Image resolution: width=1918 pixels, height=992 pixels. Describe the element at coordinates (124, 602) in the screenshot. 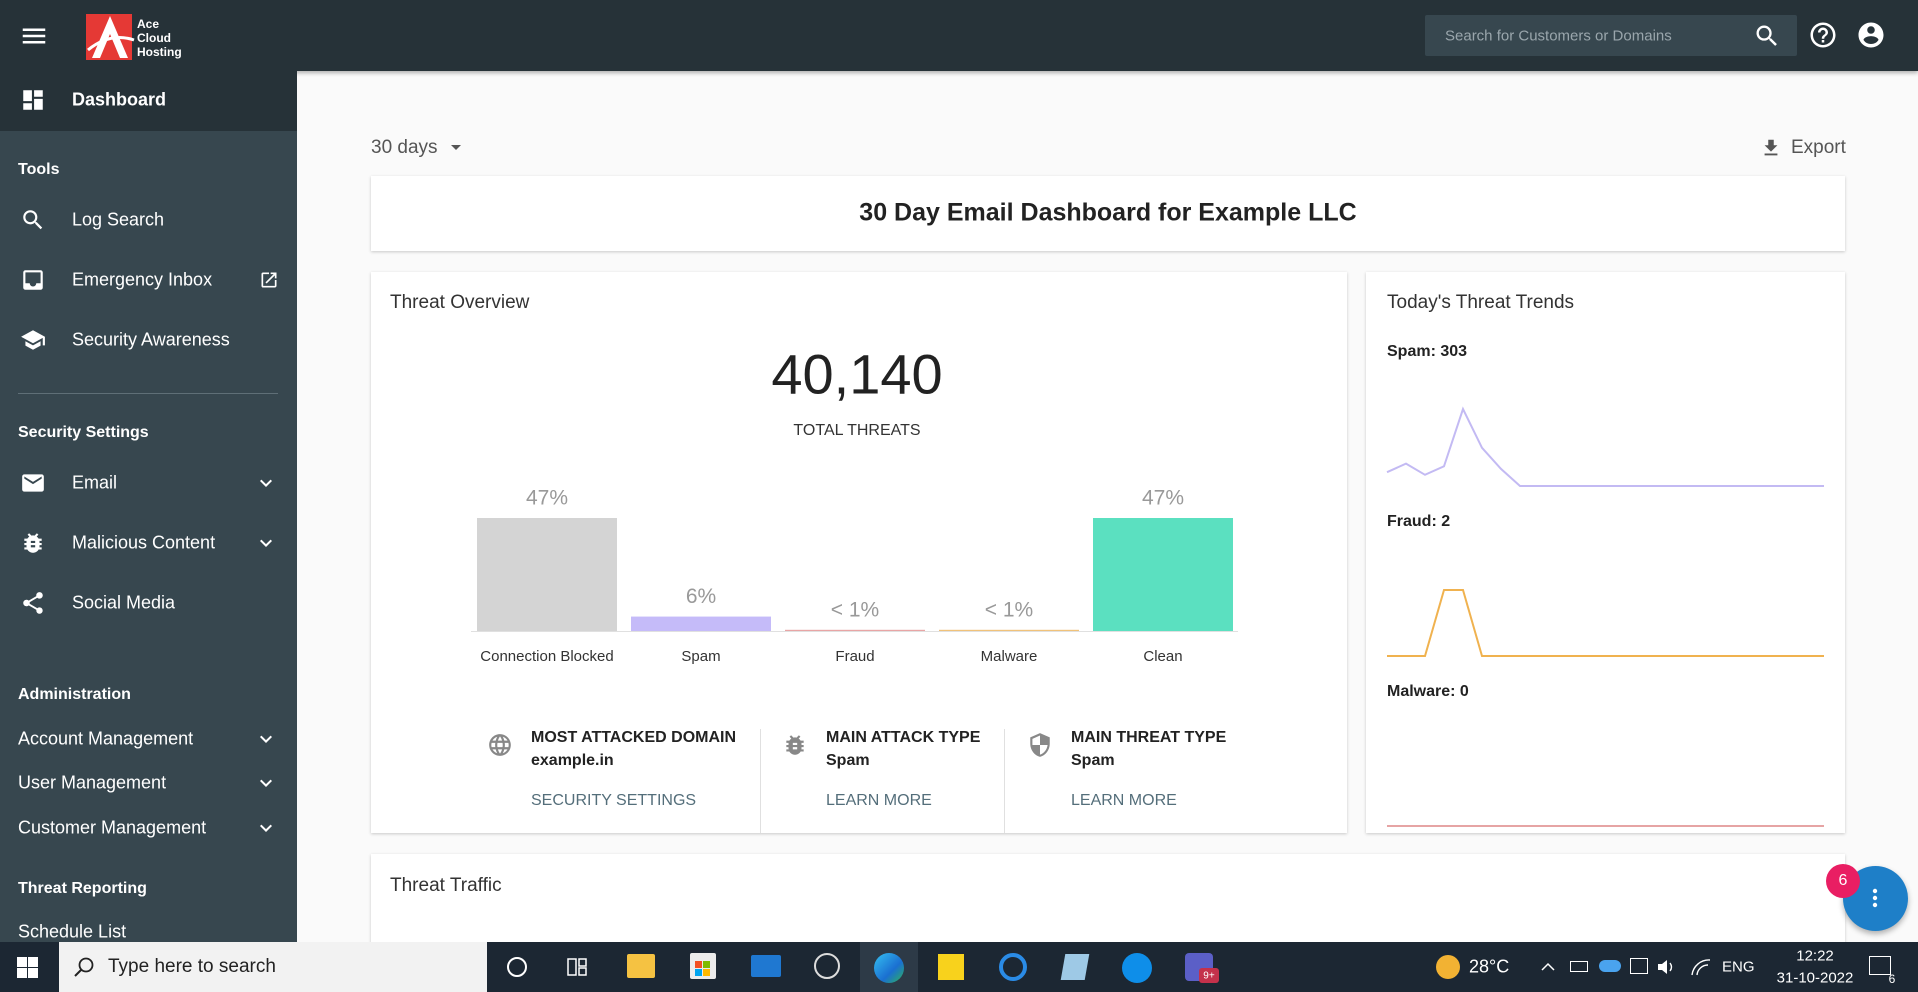

I see `nav-item: Social Media` at that location.